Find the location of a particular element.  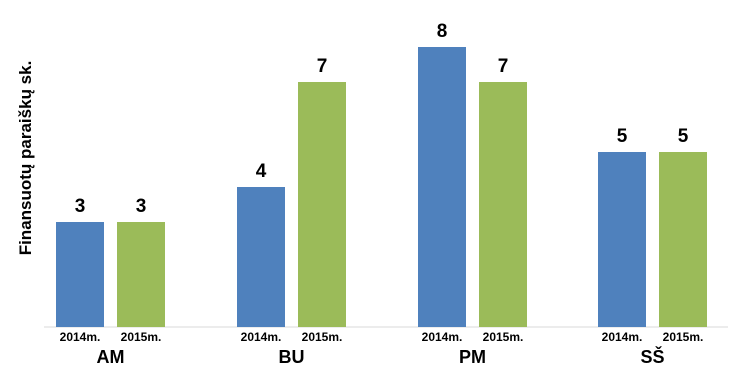

y-axis-label: Finansuotų paraiškų sk. is located at coordinates (25, 158).